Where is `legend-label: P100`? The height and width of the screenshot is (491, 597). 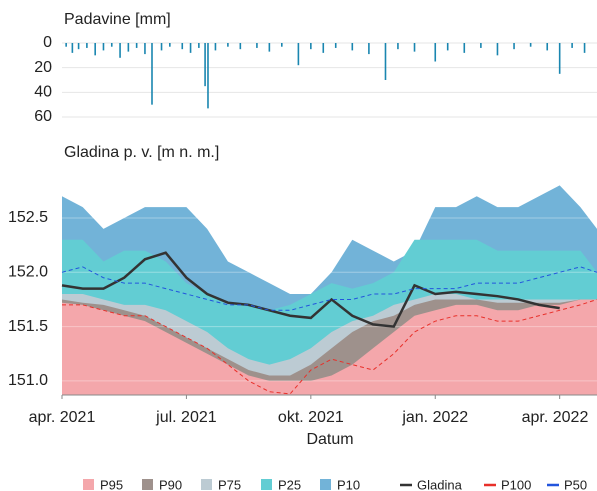
legend-label: P100 is located at coordinates (516, 484).